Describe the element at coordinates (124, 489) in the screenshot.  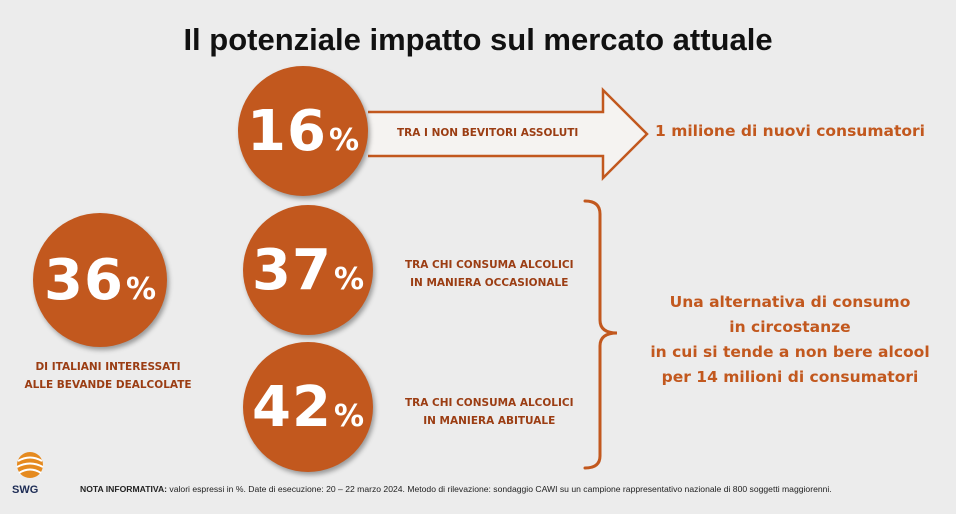
I see `footnote-label: NOTA INFORMATIVA:` at that location.